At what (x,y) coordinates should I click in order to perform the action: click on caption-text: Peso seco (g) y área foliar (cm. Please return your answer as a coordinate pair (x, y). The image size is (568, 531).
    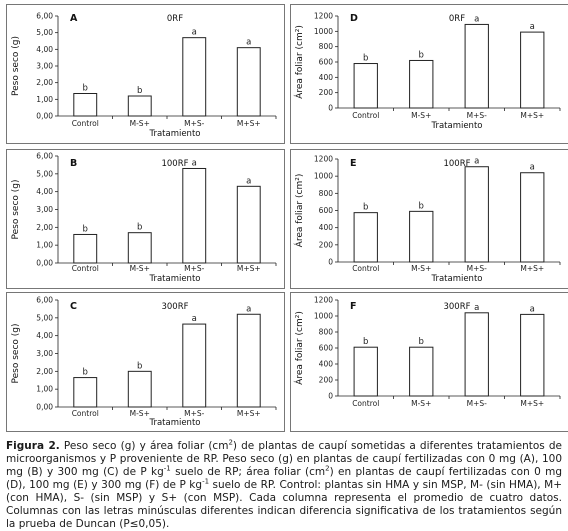
    Looking at the image, I should click on (144, 446).